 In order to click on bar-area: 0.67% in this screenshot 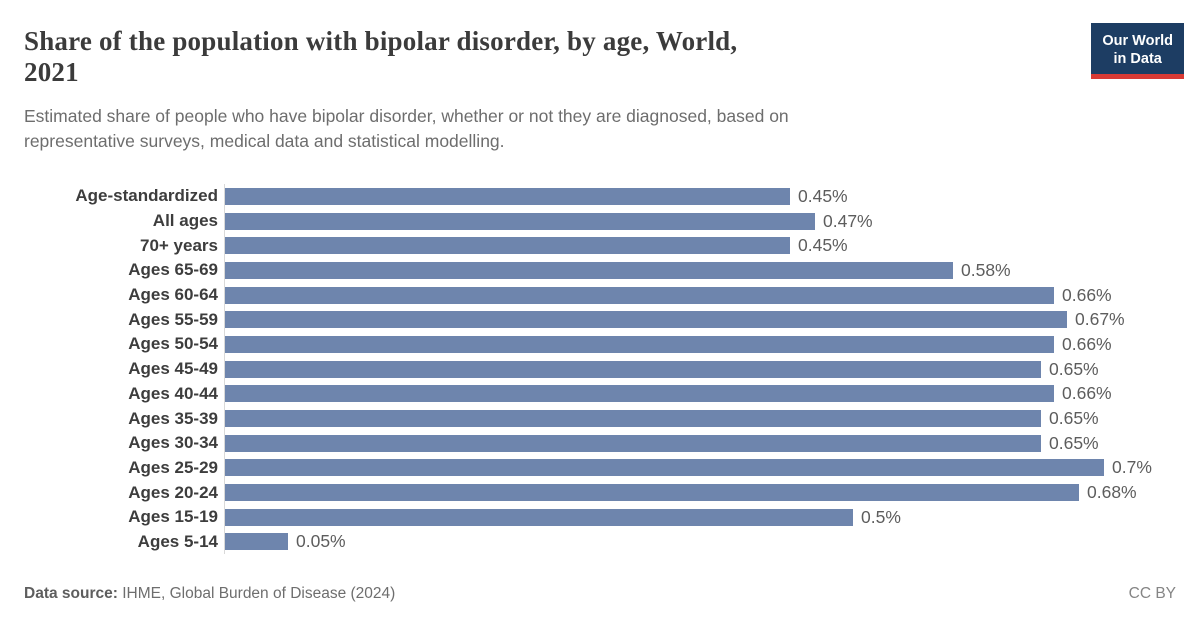, I will do `click(712, 320)`.